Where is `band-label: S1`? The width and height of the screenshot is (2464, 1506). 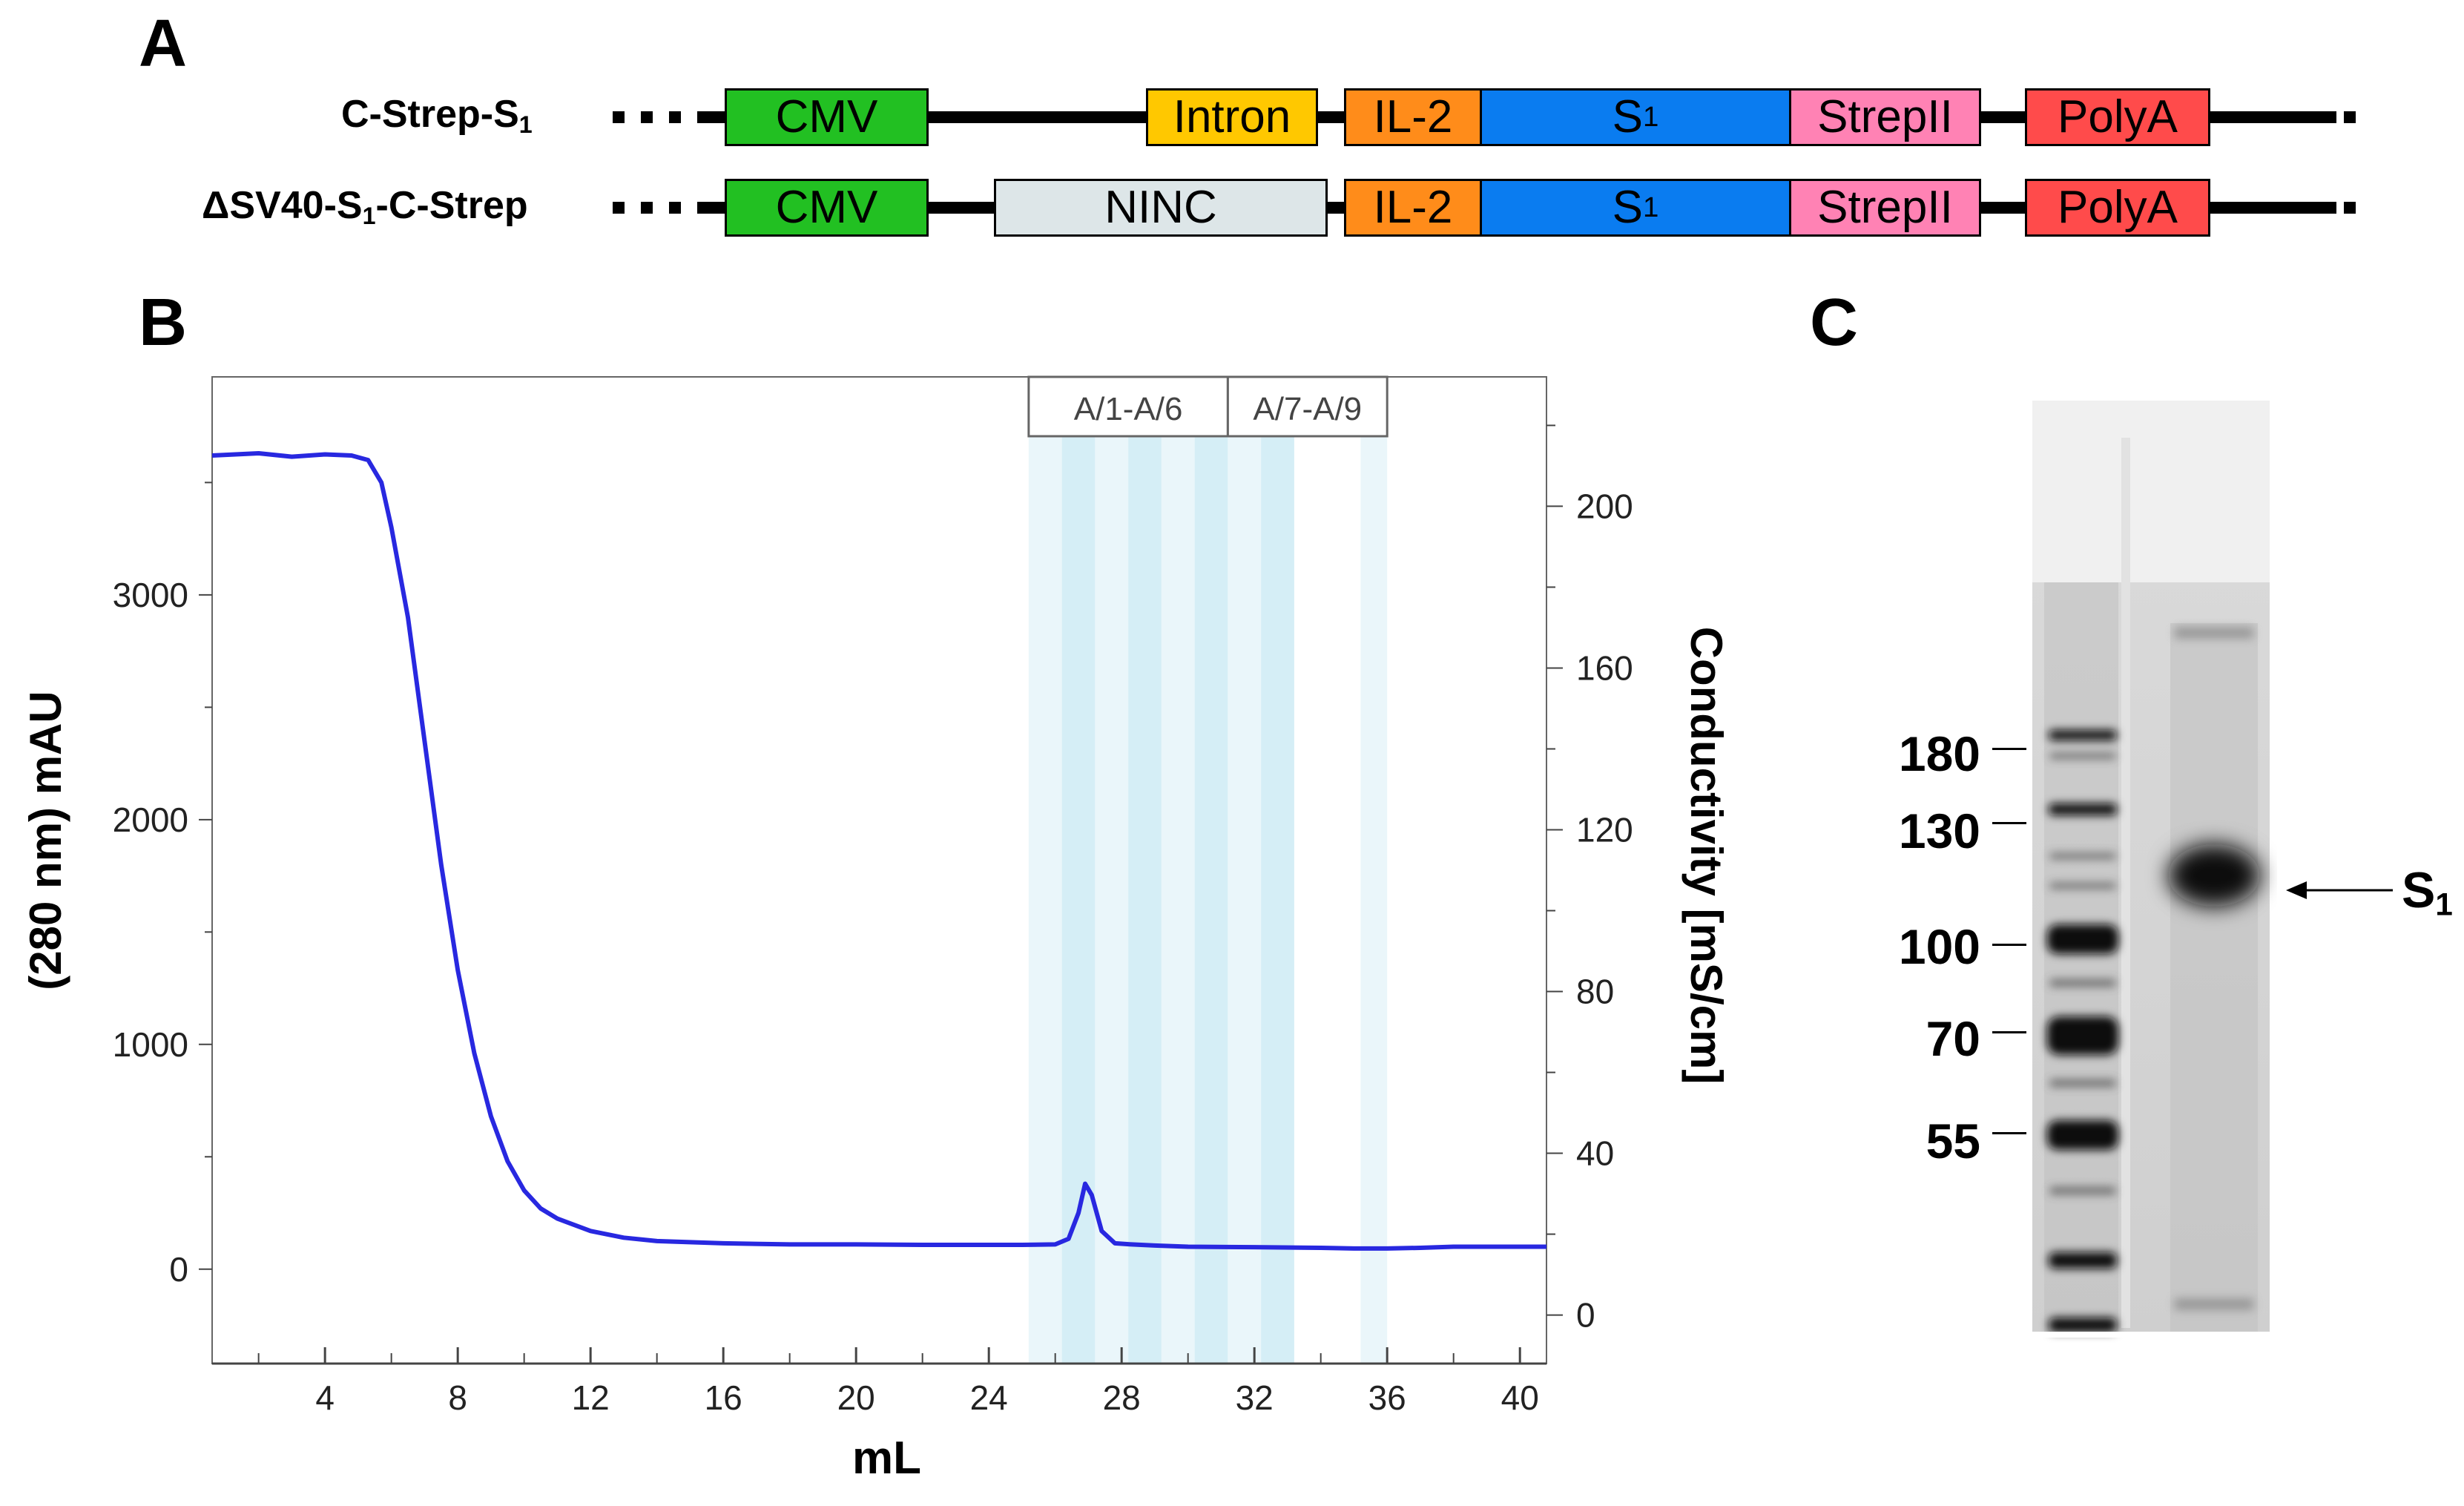 band-label: S1 is located at coordinates (2428, 892).